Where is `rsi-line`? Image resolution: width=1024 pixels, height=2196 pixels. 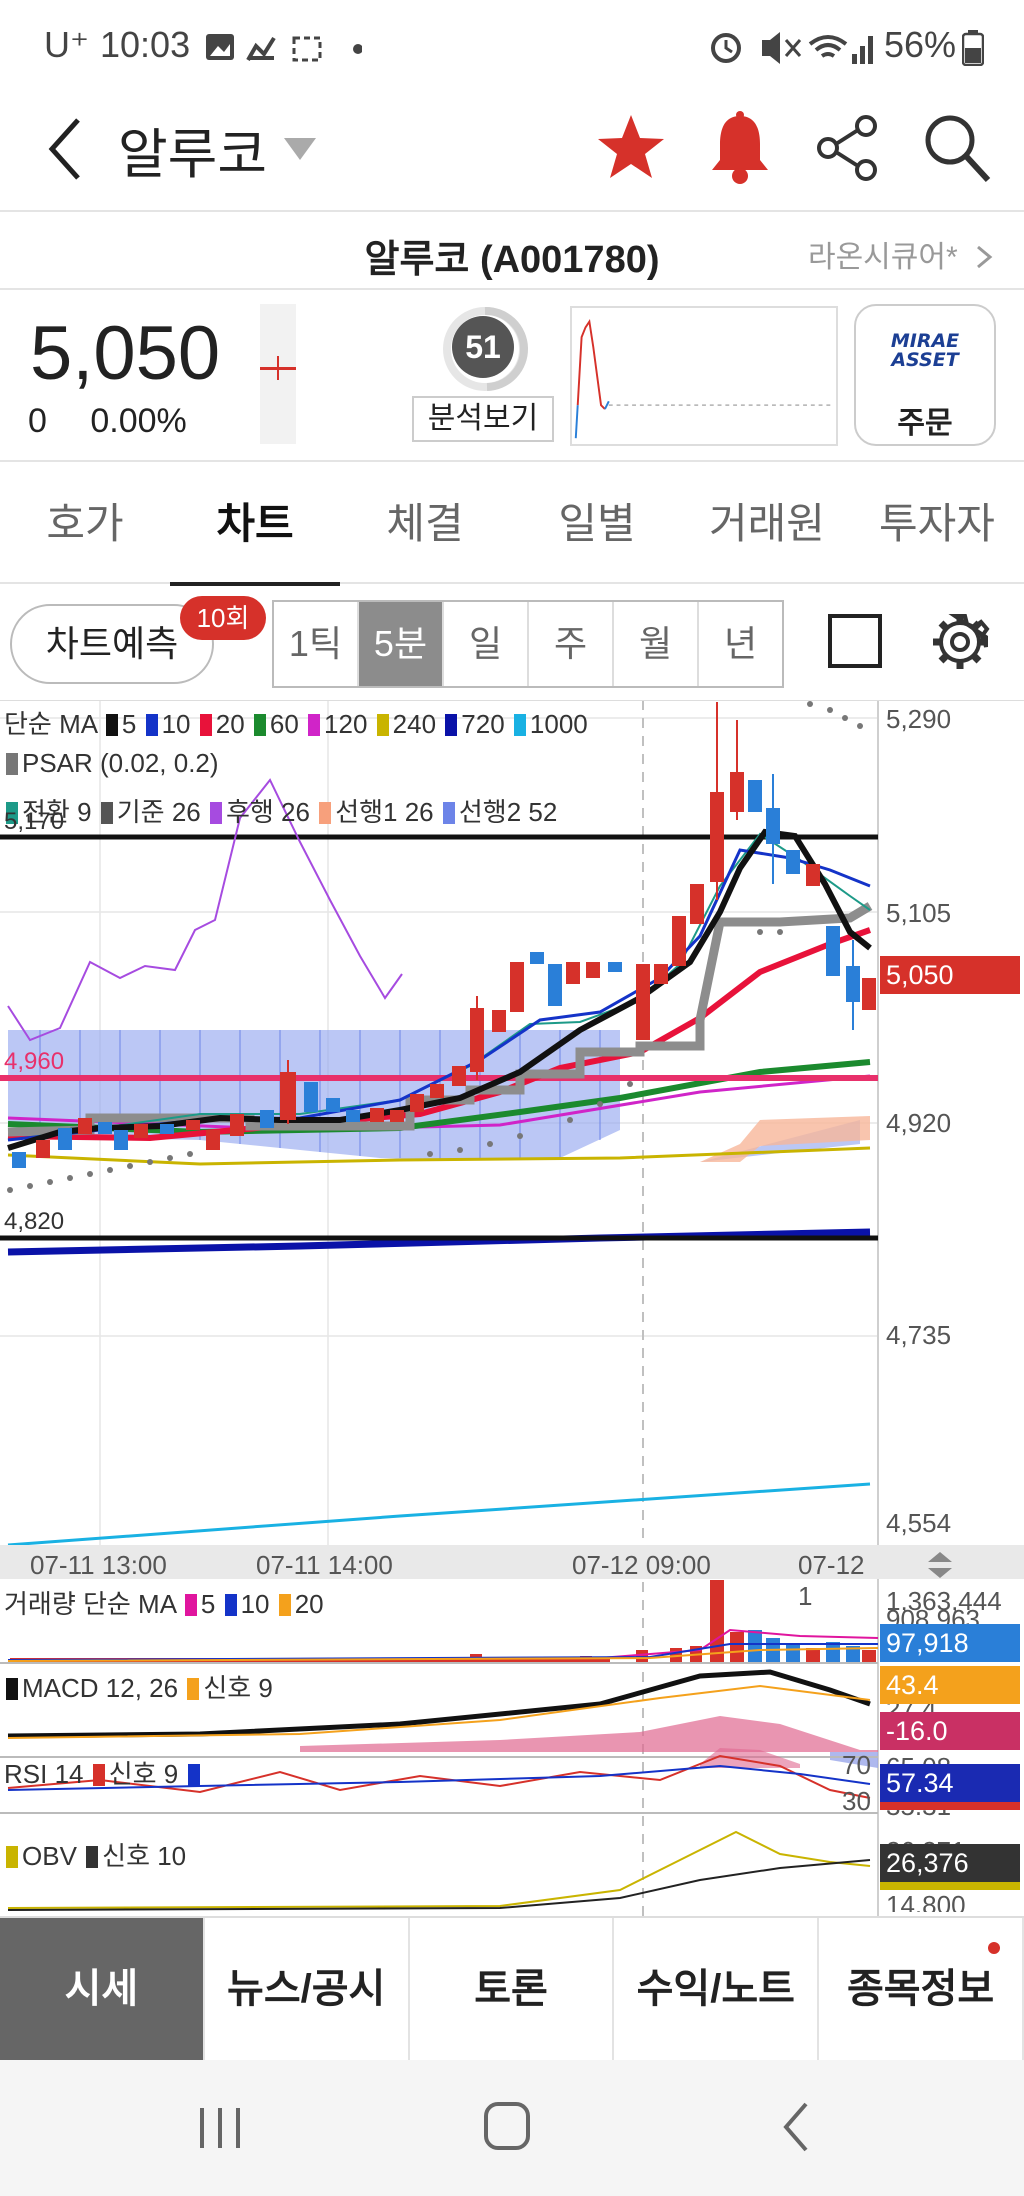 rsi-line is located at coordinates (439, 1776).